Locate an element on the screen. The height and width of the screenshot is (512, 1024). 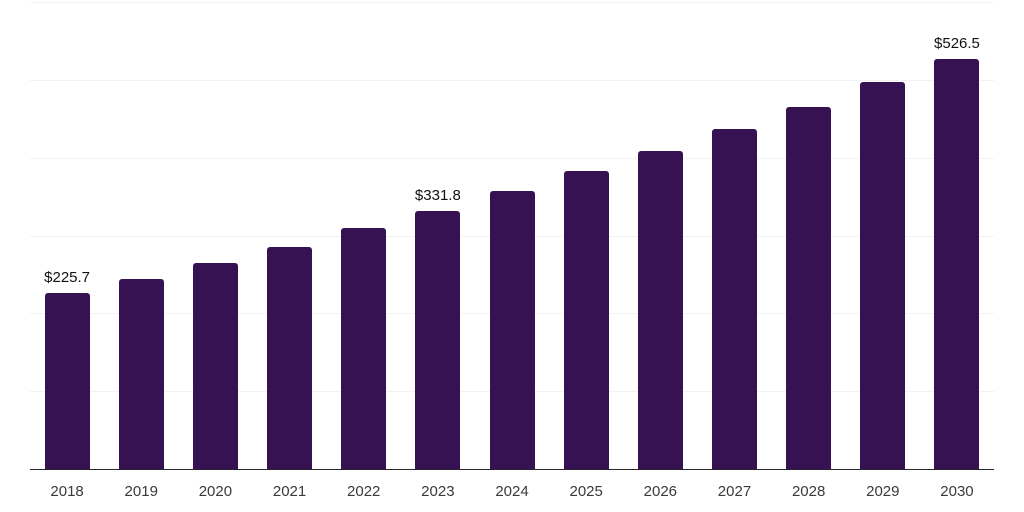
bar-slot-2026 is located at coordinates (660, 235).